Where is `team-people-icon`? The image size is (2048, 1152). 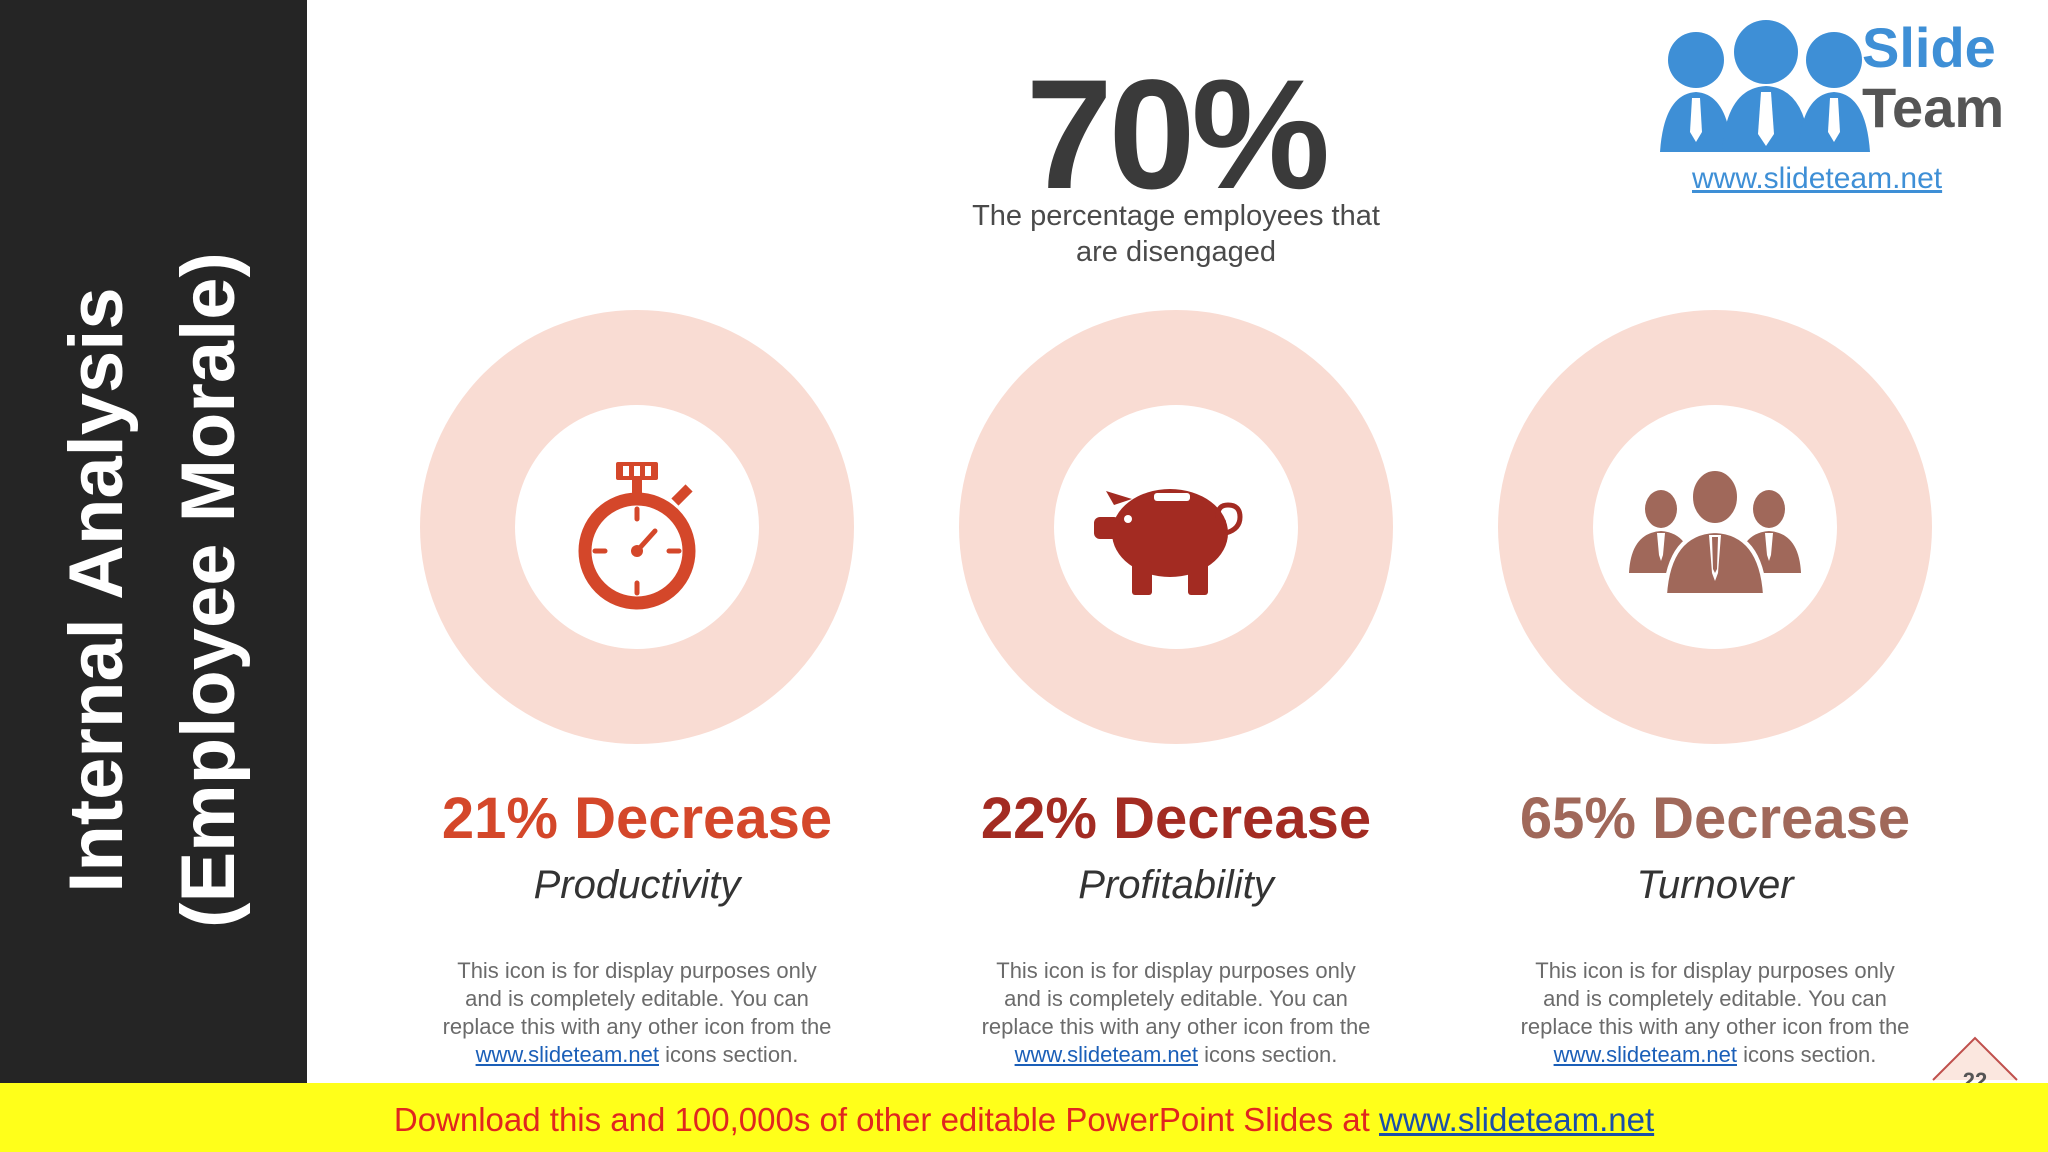
team-people-icon is located at coordinates (1715, 532).